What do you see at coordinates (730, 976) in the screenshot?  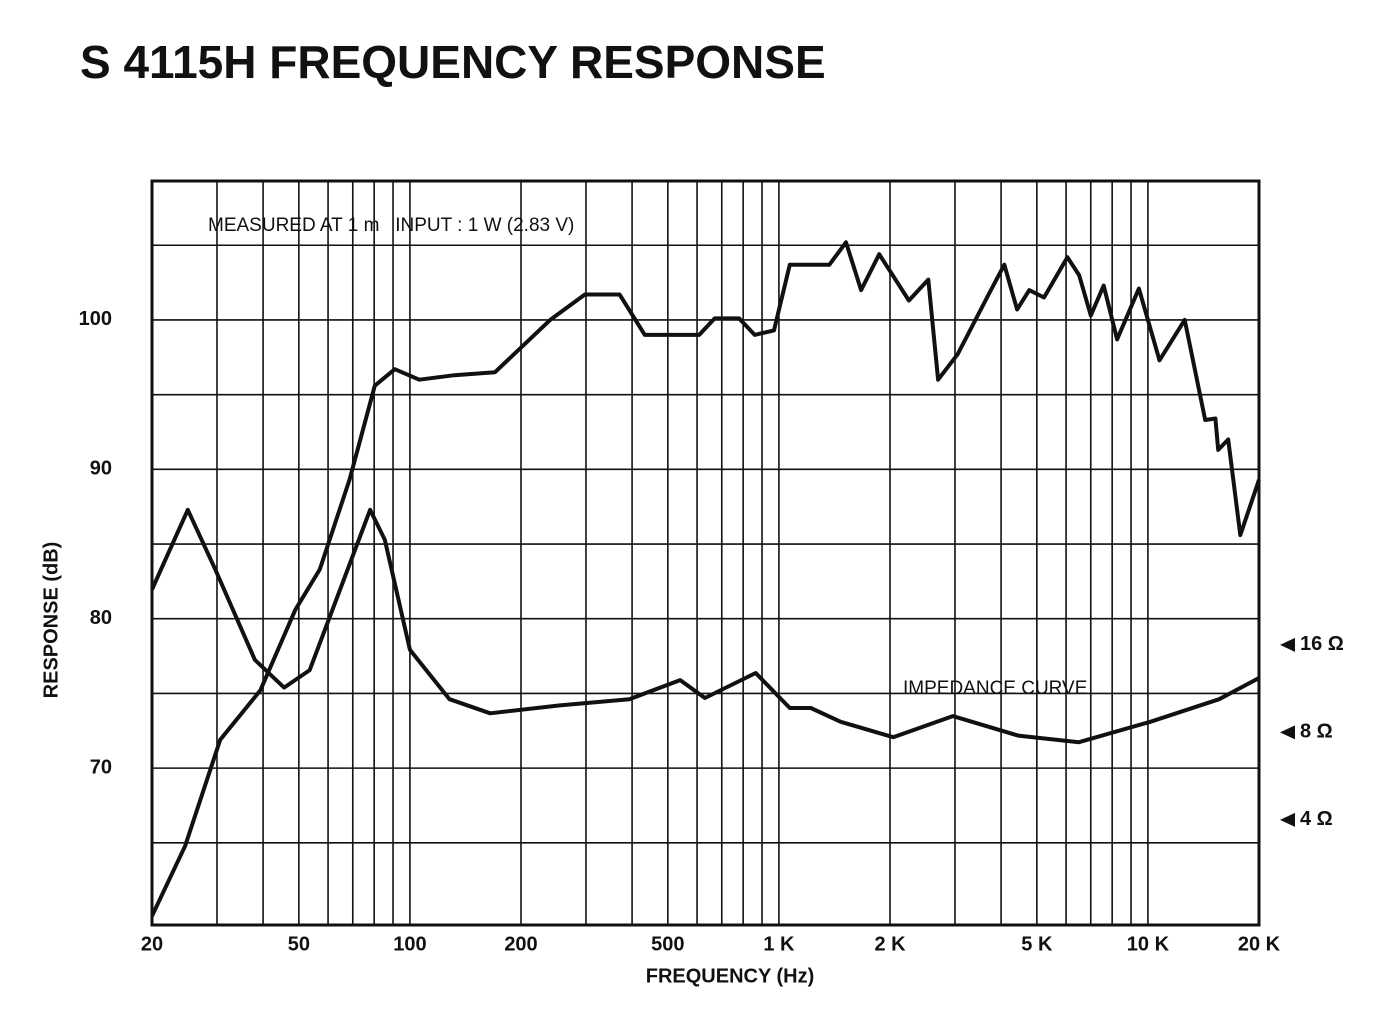 I see `x-axis-label: FREQUENCY (Hz)` at bounding box center [730, 976].